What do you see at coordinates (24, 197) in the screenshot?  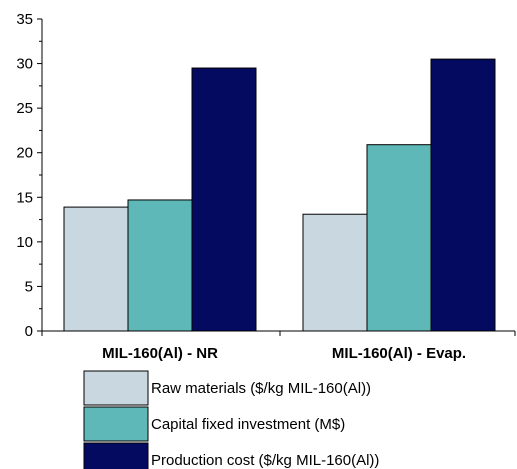 I see `y-tick-label: 15` at bounding box center [24, 197].